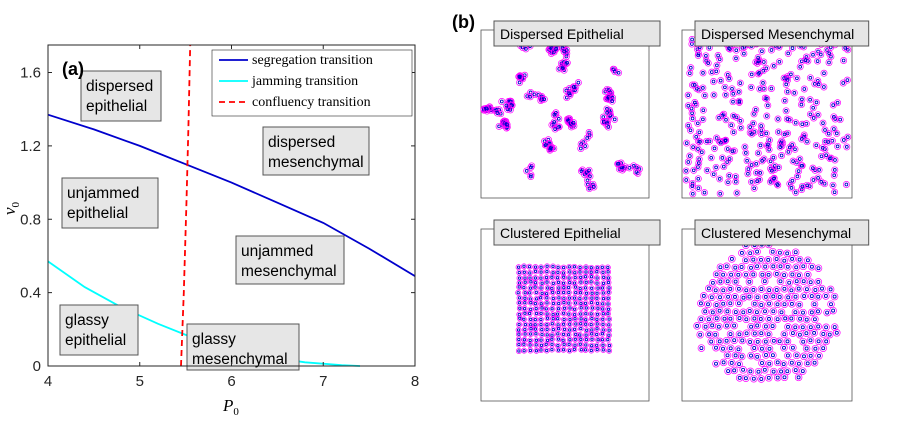 The height and width of the screenshot is (436, 908). Describe the element at coordinates (560, 233) in the screenshot. I see `snapshot-title: Clustered Epithelial` at that location.